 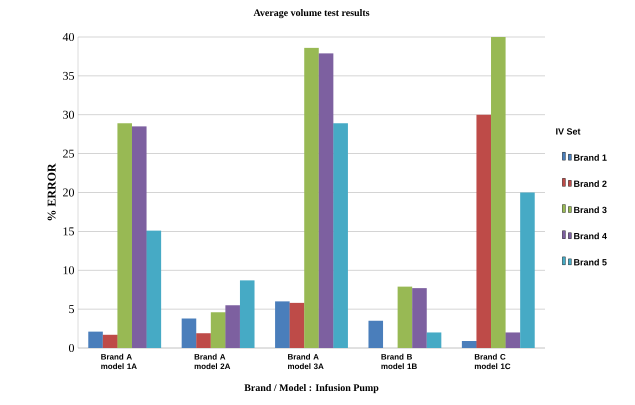 I want to click on y-tick-label: 30, so click(x=68, y=114).